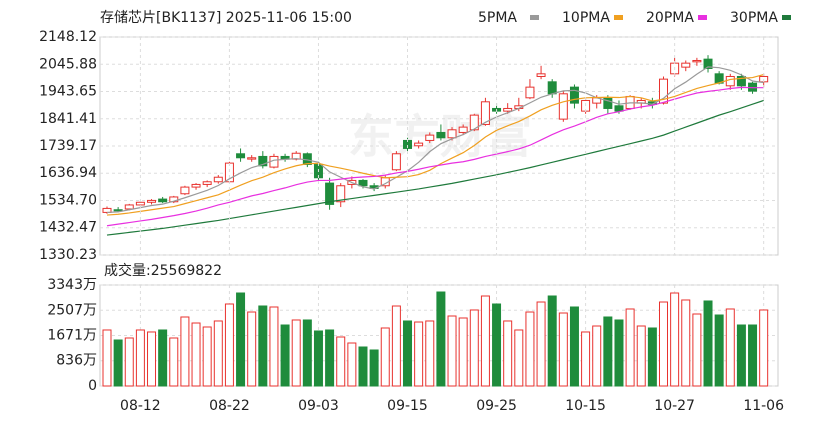  What do you see at coordinates (68, 64) in the screenshot?
I see `y-tick-label: 2045.88` at bounding box center [68, 64].